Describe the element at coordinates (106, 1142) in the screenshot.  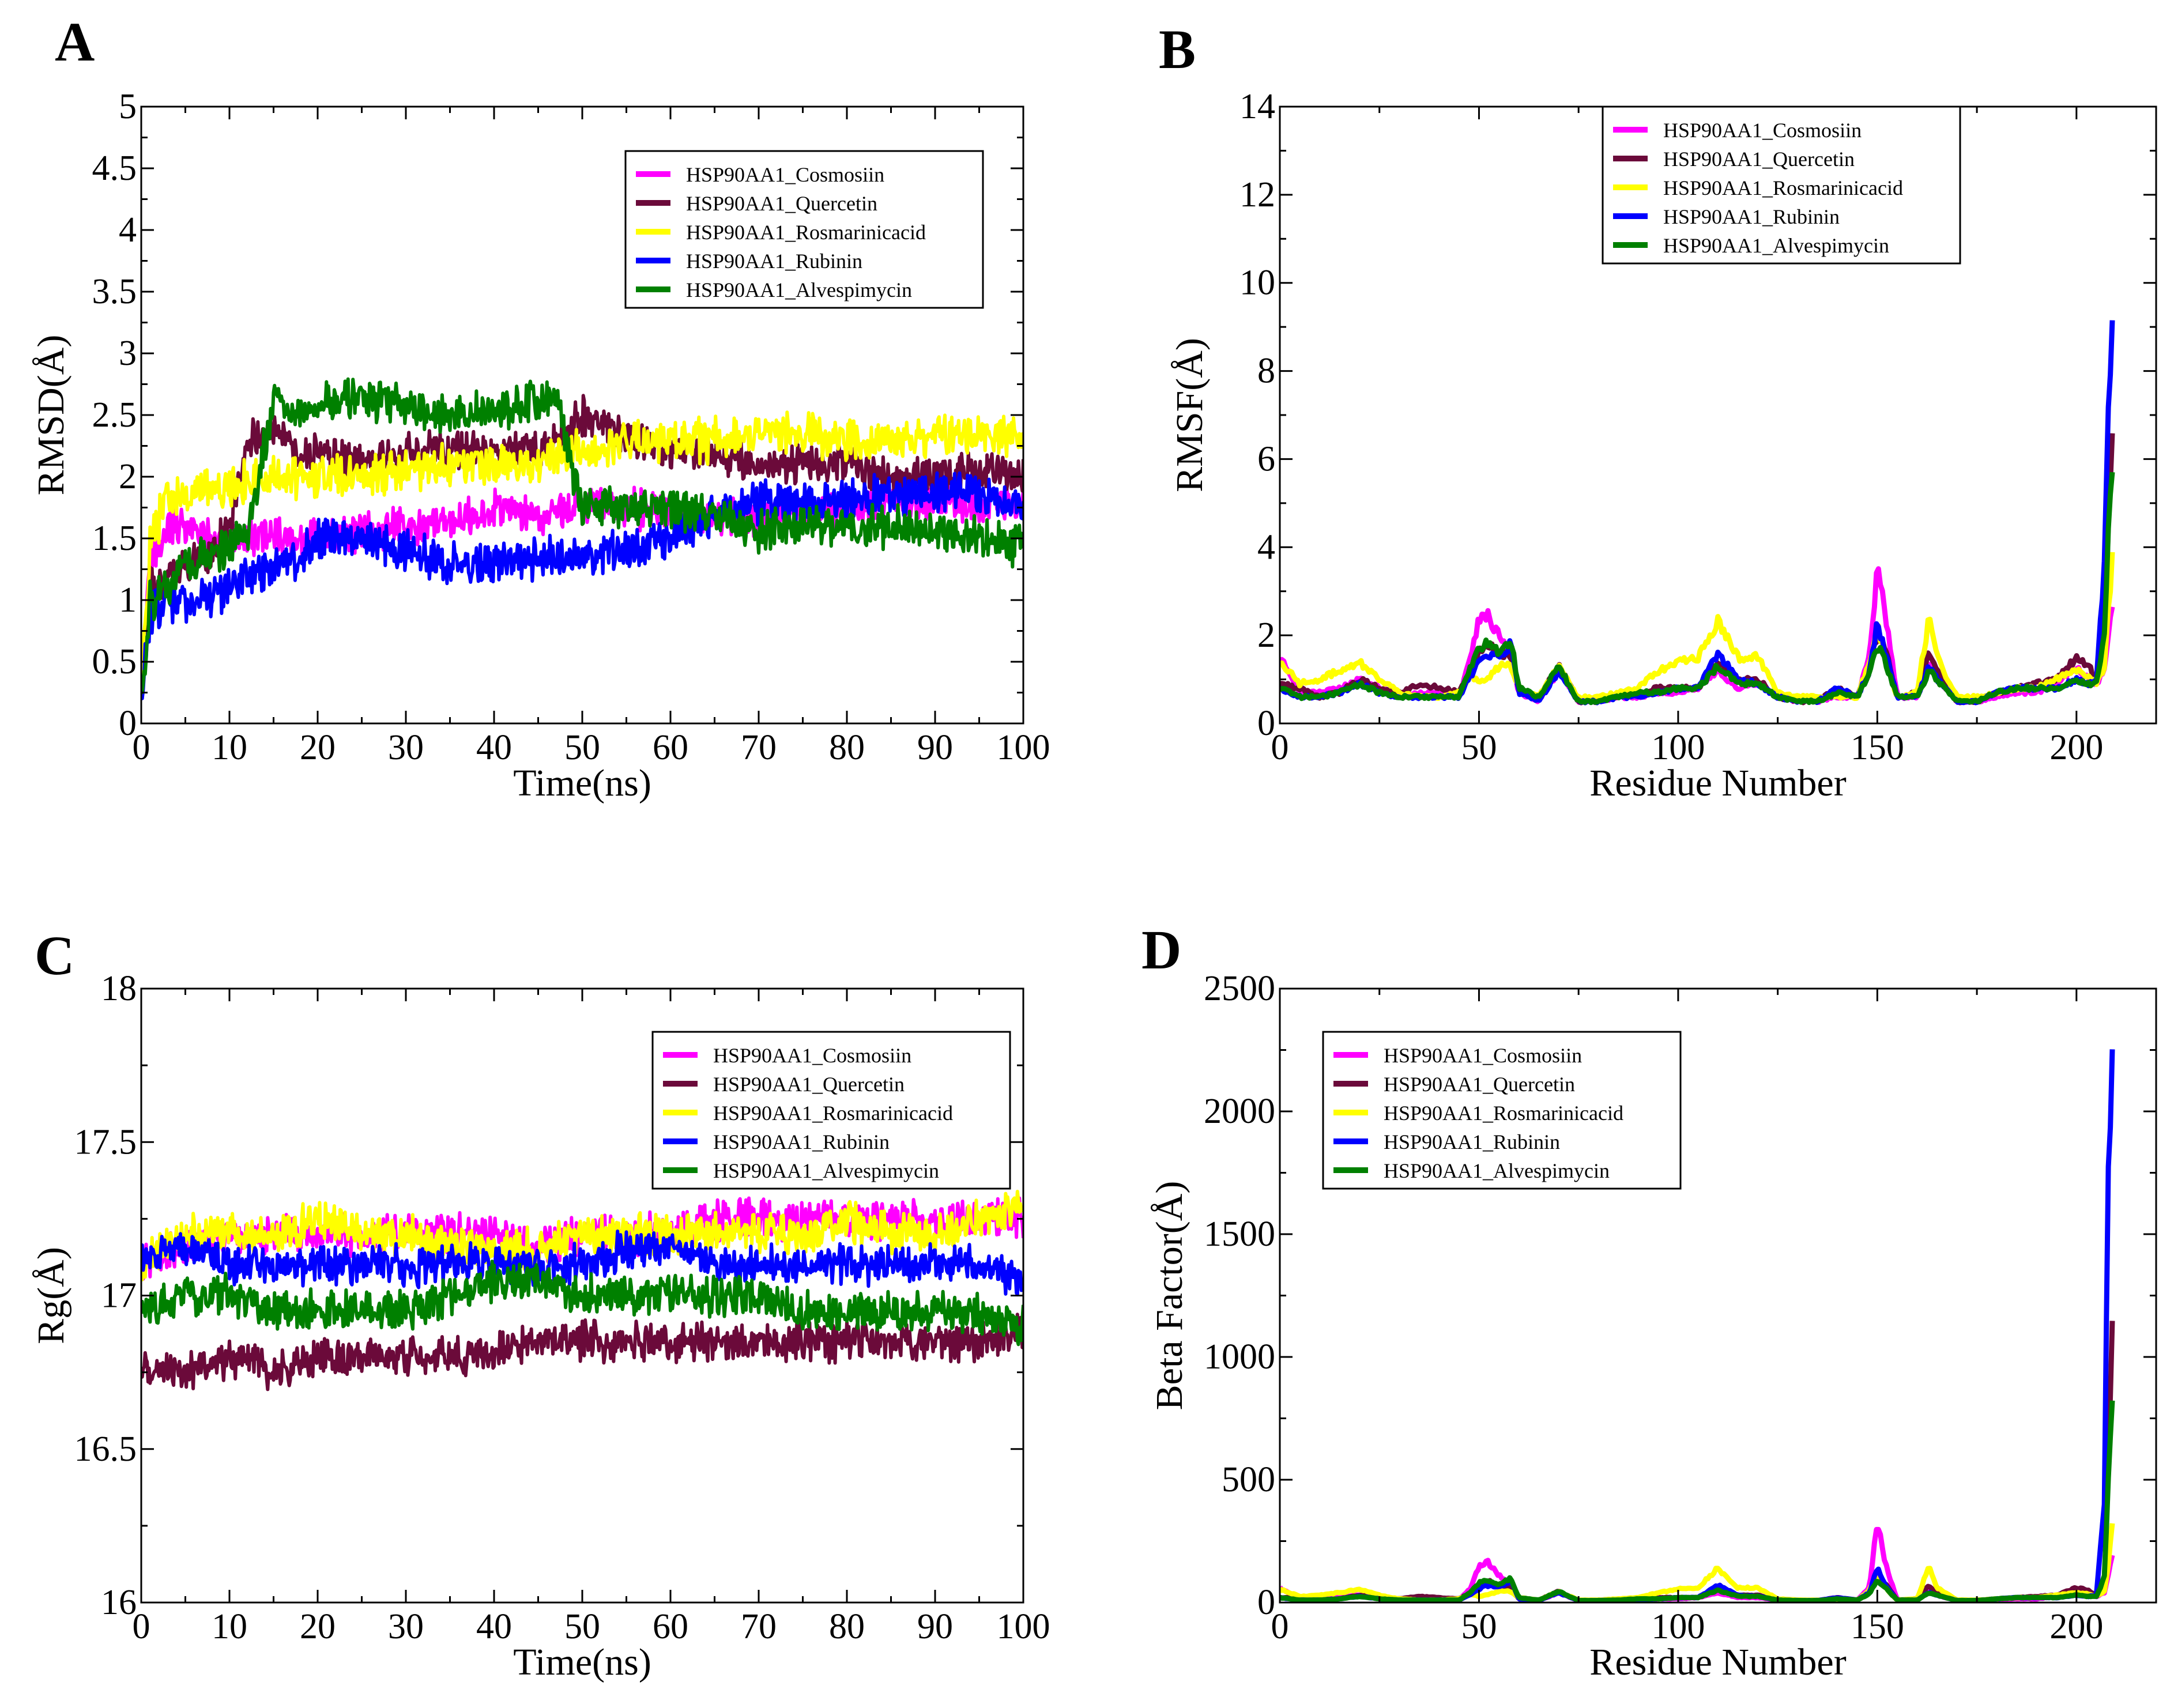
I see `y-tick-label: 17.5` at that location.